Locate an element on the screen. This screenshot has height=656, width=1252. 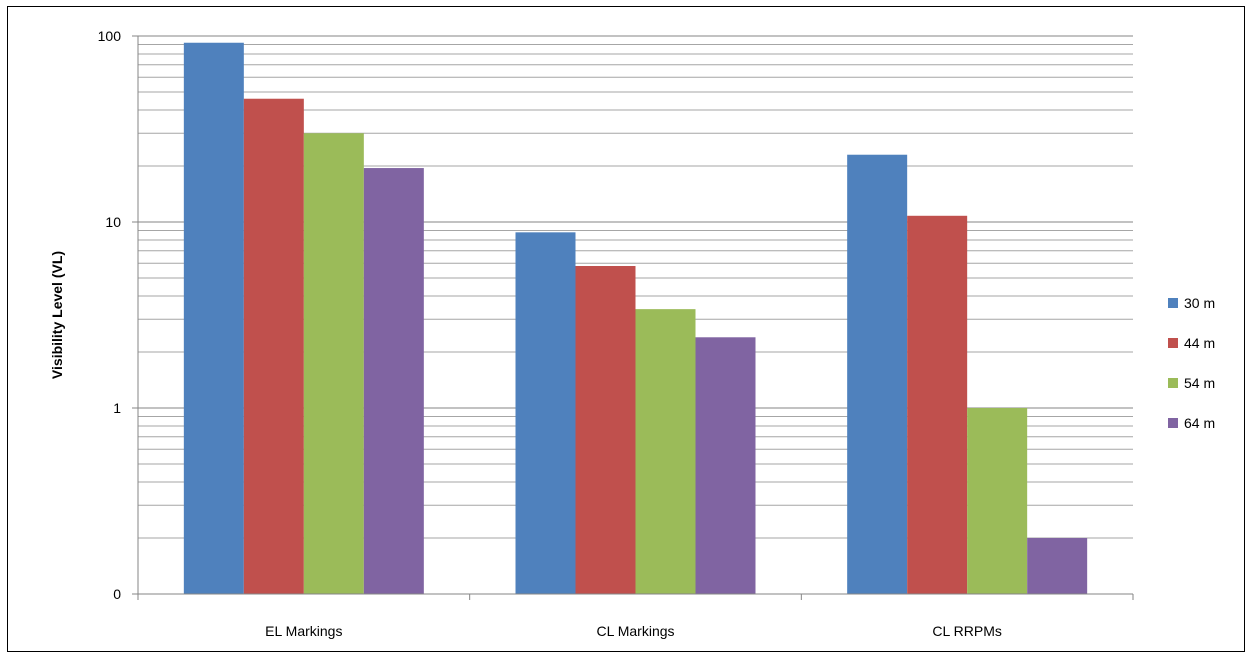
bar-54-m-el-markings is located at coordinates (333, 364).